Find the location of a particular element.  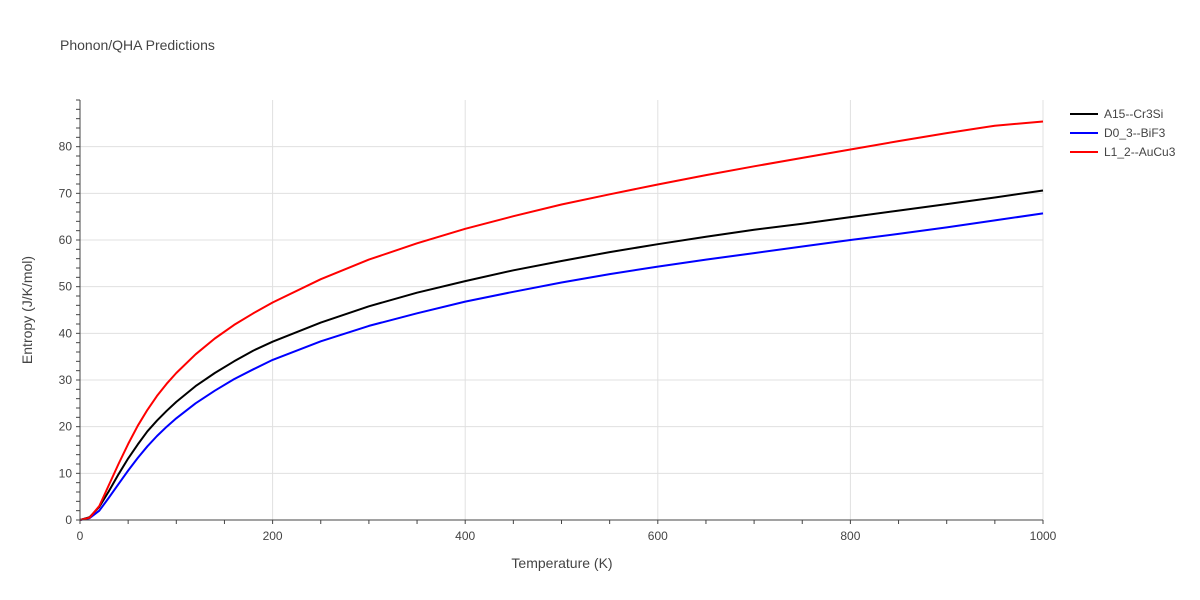

y-tick-label: 10 is located at coordinates (66, 473).